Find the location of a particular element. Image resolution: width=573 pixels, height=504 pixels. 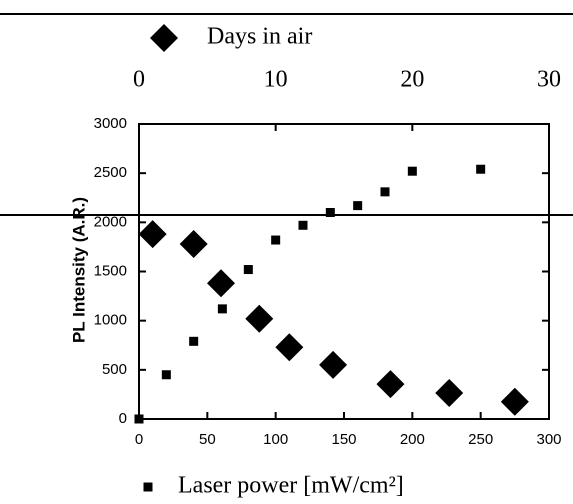

y-tick-label: 2500 is located at coordinates (110, 172).